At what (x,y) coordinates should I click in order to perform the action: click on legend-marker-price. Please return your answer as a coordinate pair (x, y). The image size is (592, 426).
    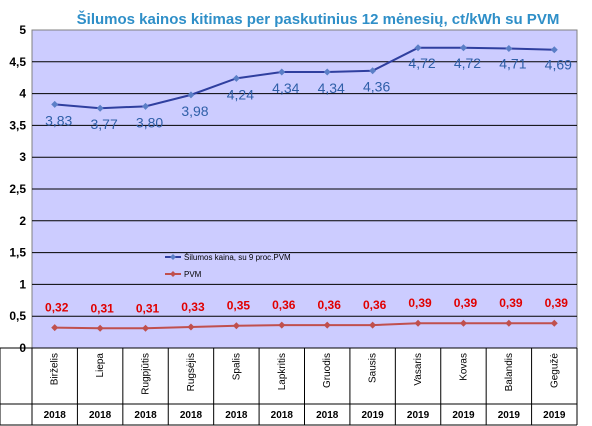
    Looking at the image, I should click on (173, 257).